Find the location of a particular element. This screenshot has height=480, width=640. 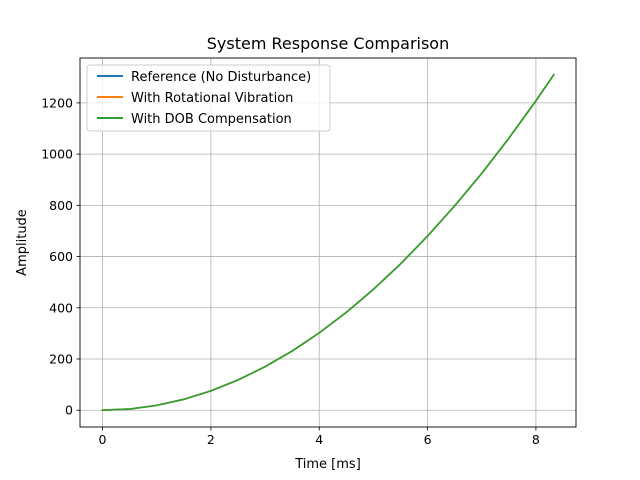

legend-label-dob-compensation: With DOB Compensation is located at coordinates (211, 119).